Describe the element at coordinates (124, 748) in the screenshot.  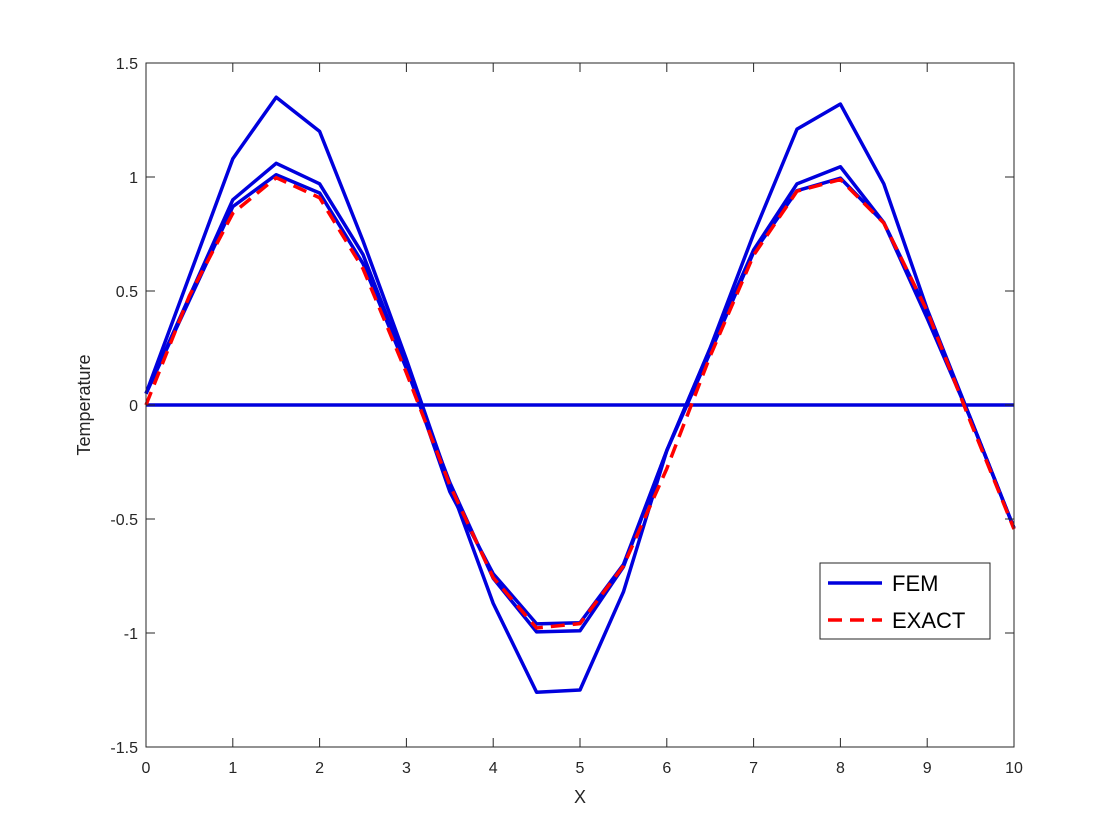
I see `y-tick-label: -1.5` at that location.